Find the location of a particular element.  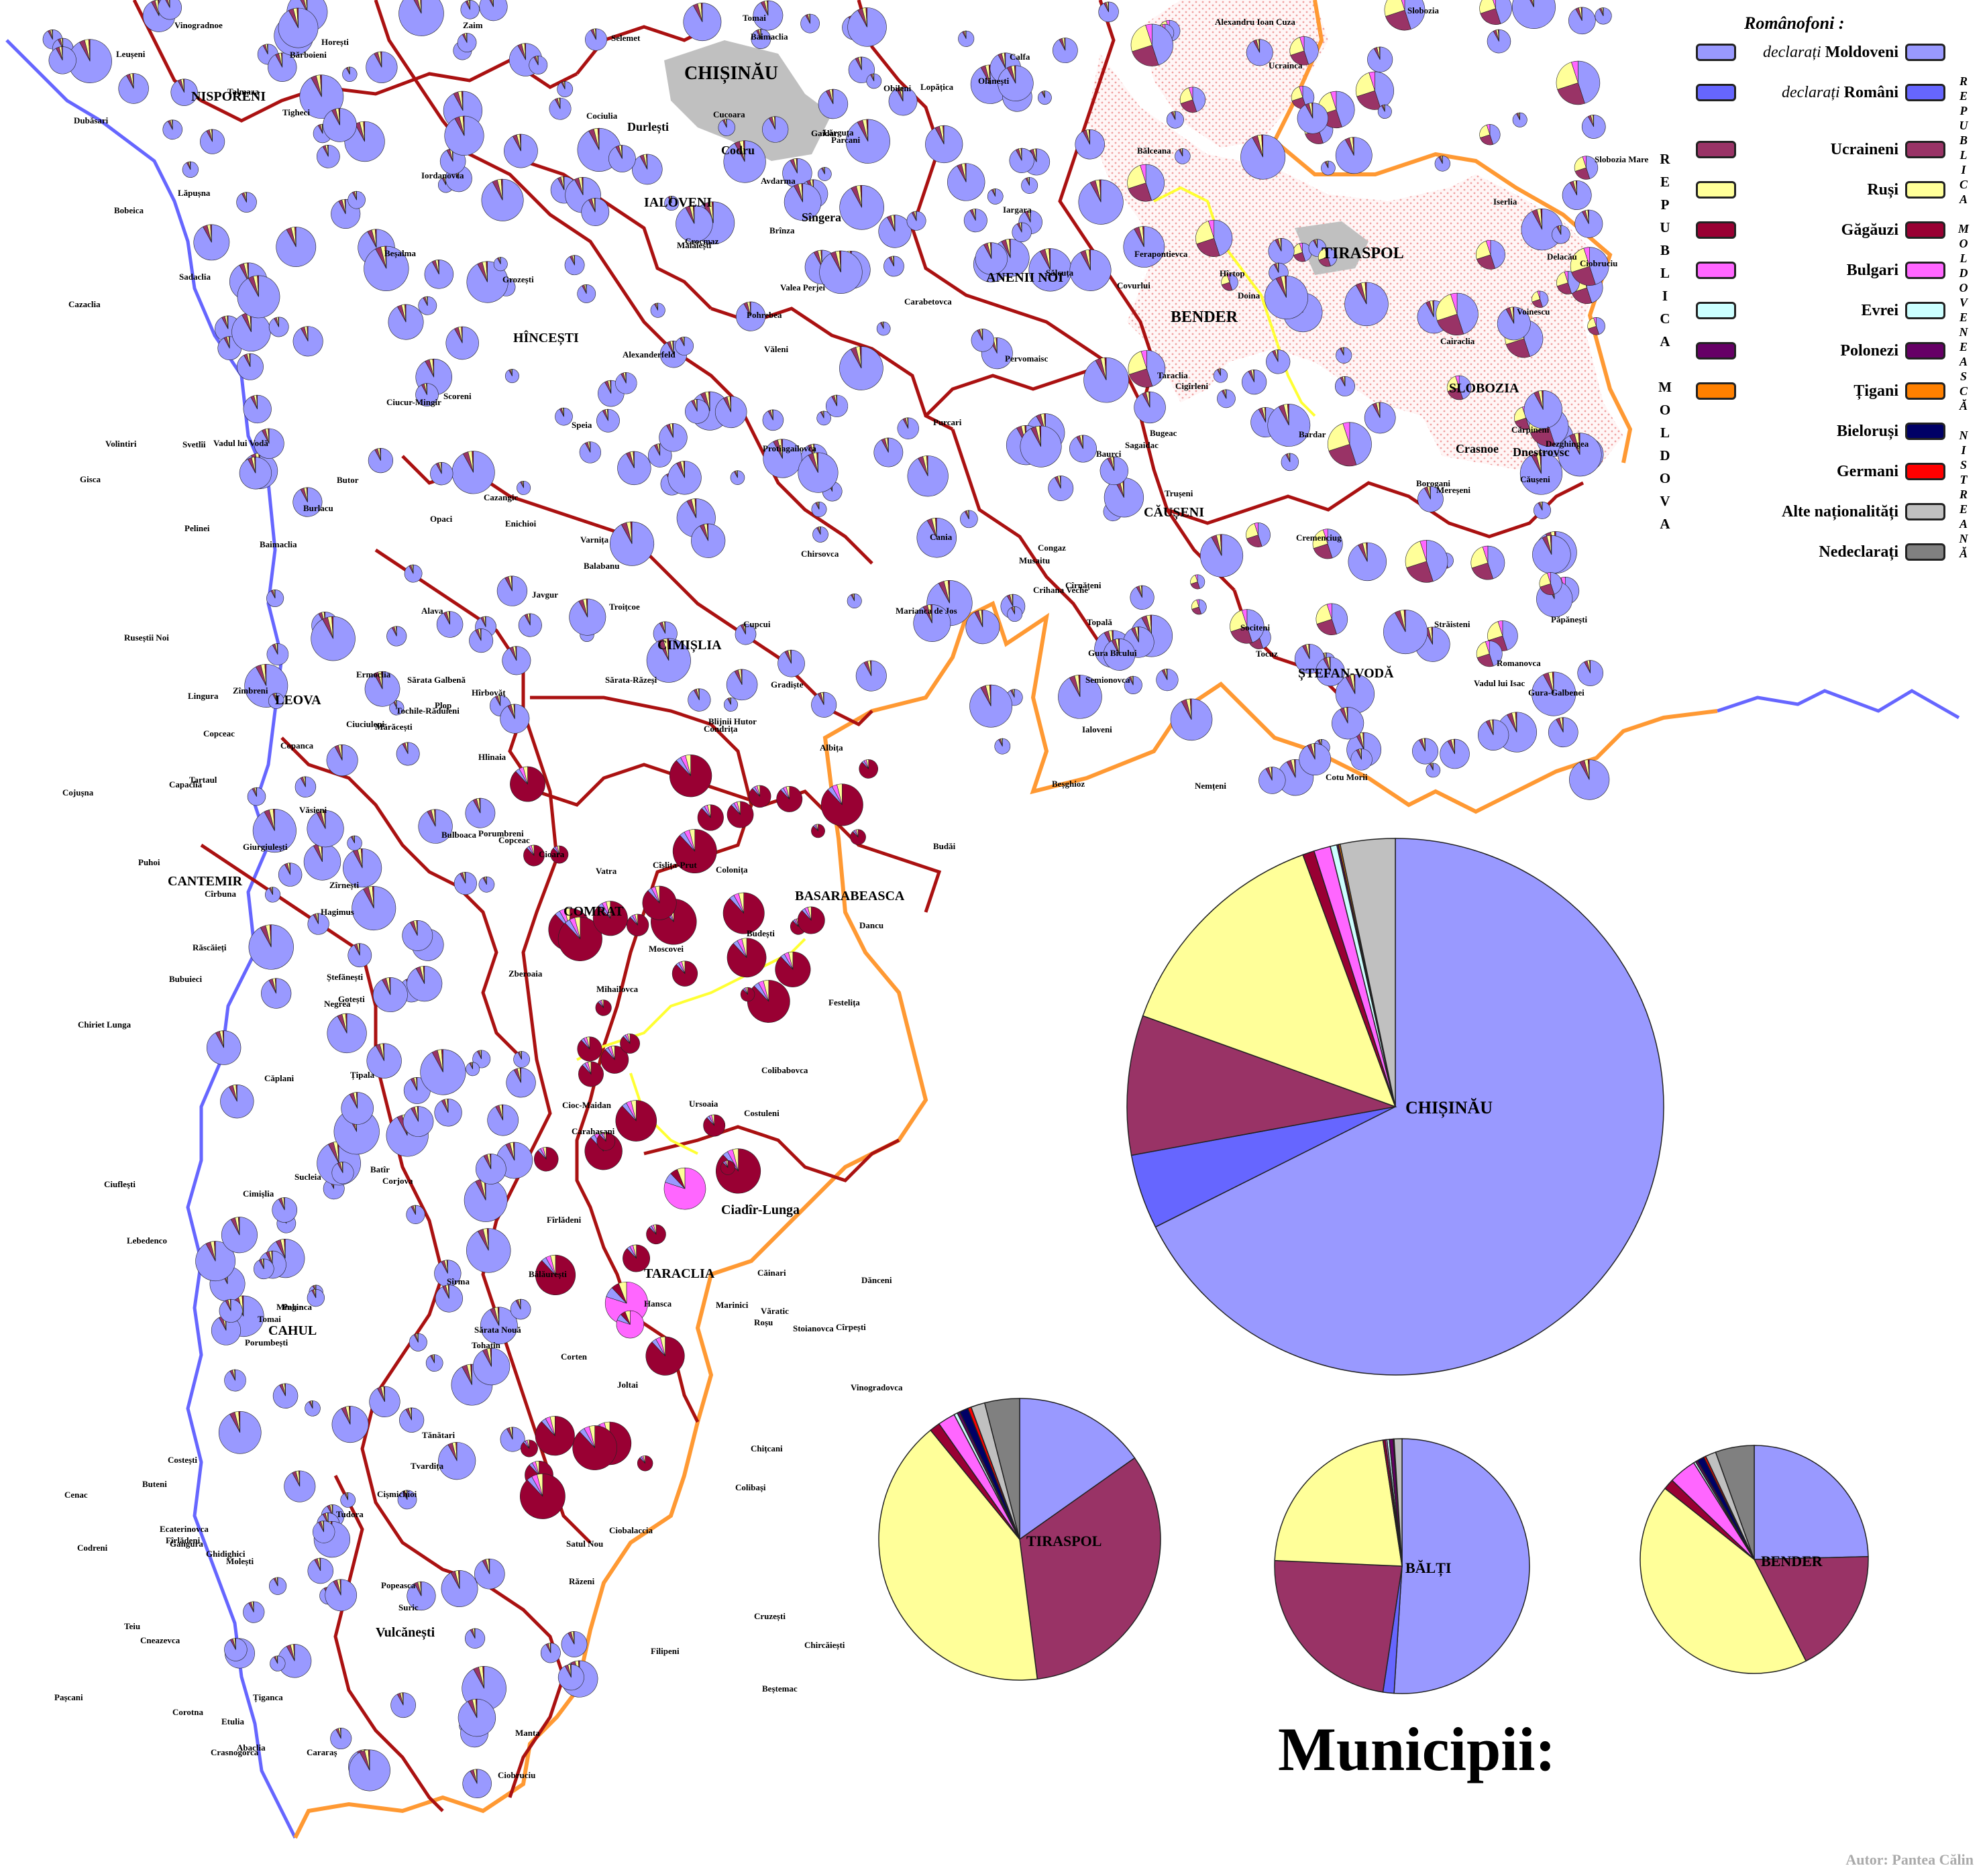

place-name: Dancu is located at coordinates (871, 925).